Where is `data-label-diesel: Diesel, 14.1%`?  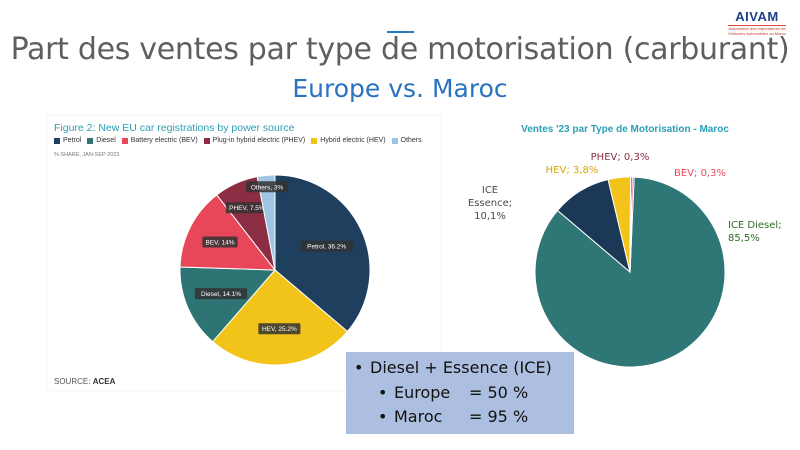
data-label-diesel: Diesel, 14.1% is located at coordinates (221, 294).